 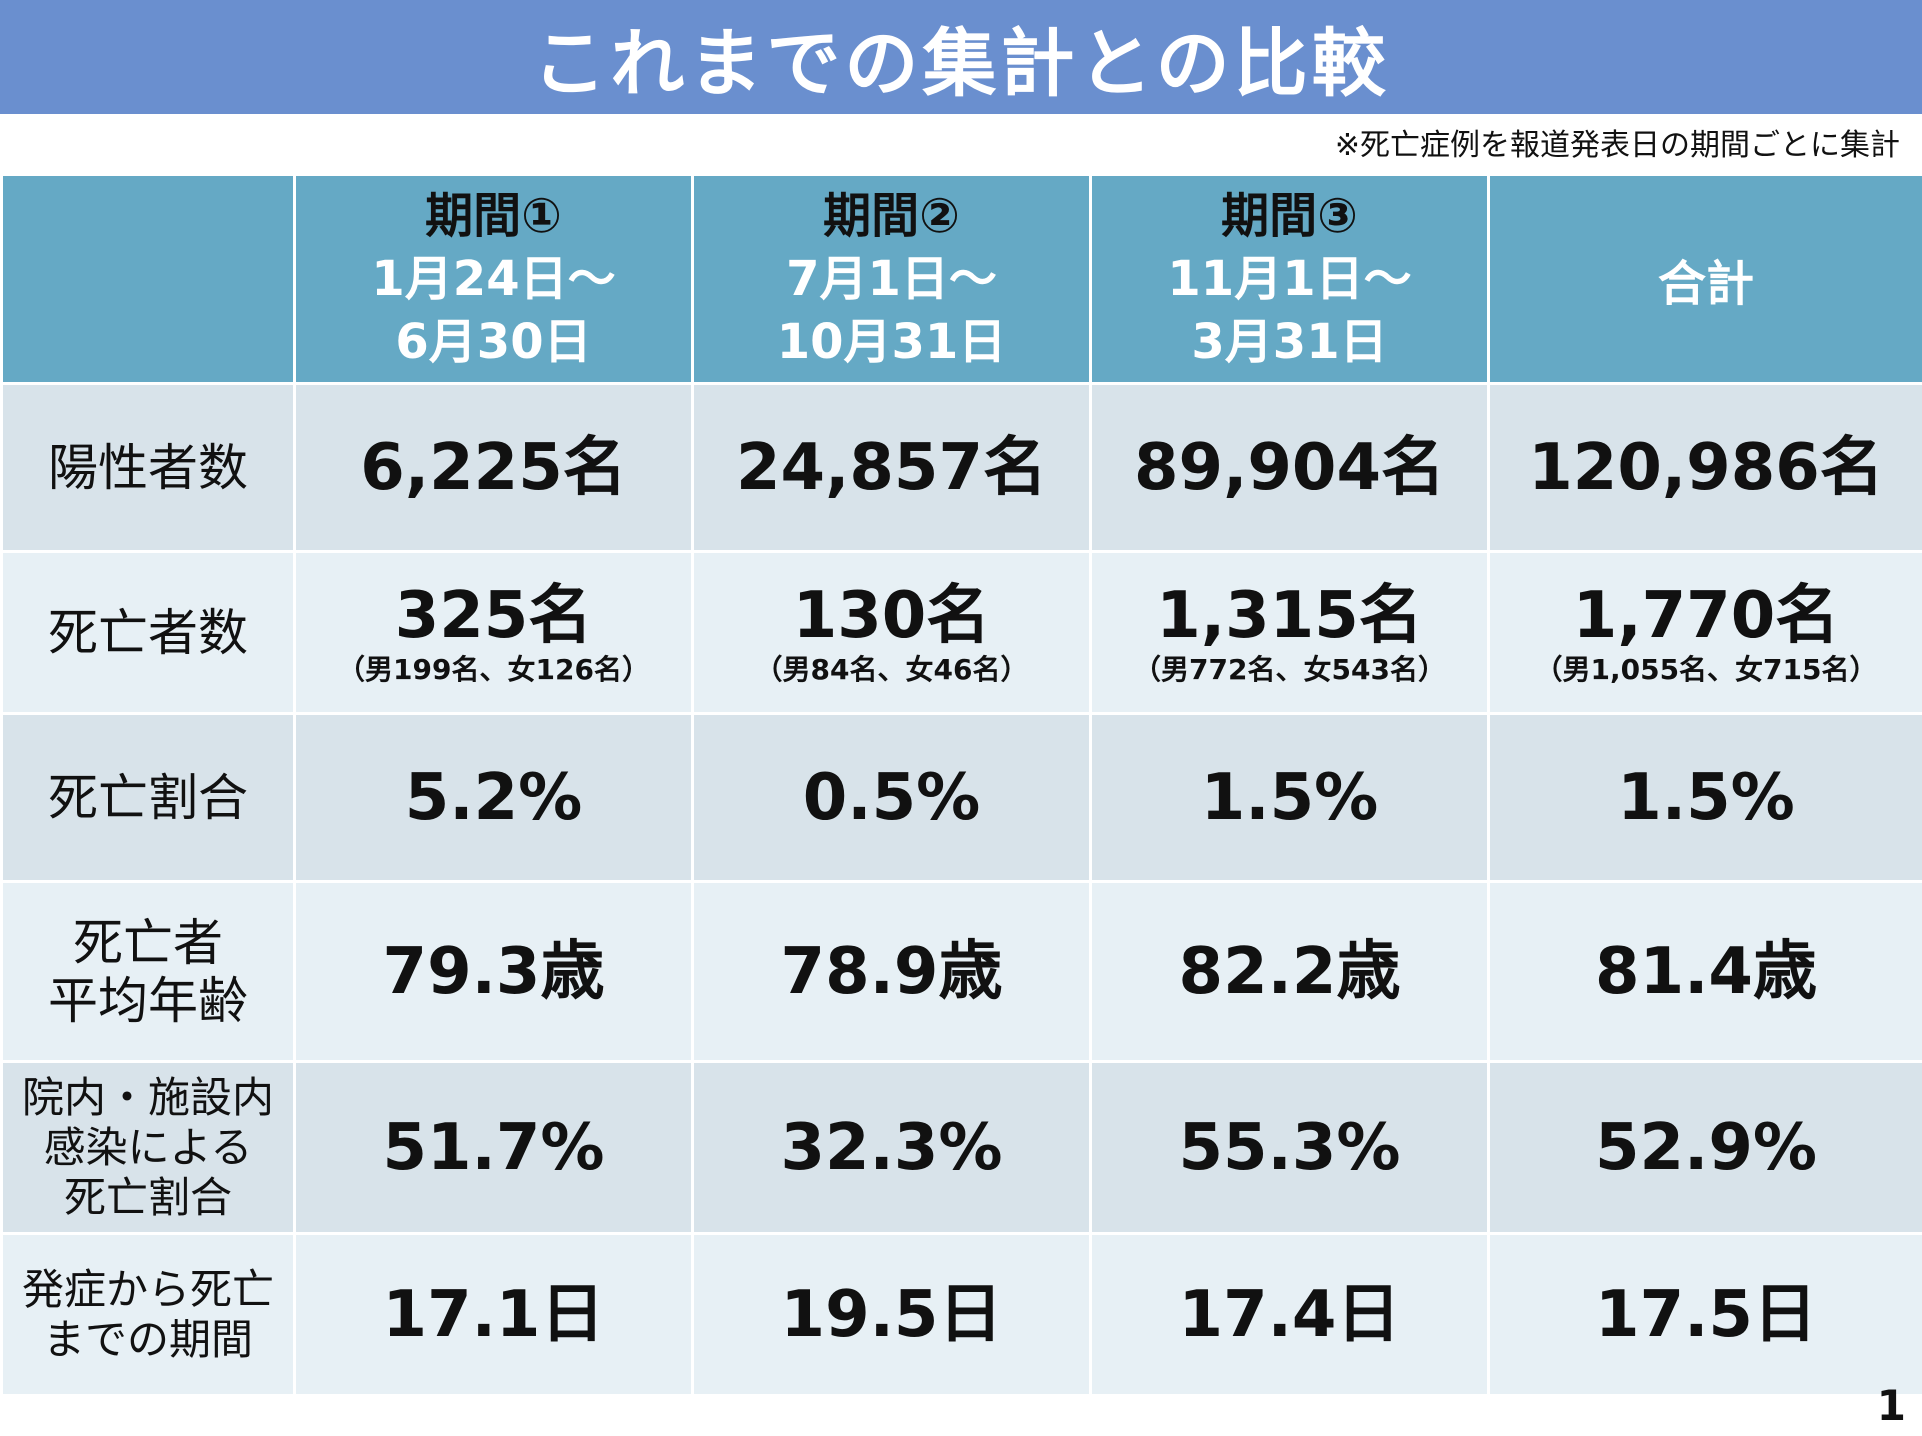 I want to click on cell-value: 89,904名, so click(x=1289, y=467).